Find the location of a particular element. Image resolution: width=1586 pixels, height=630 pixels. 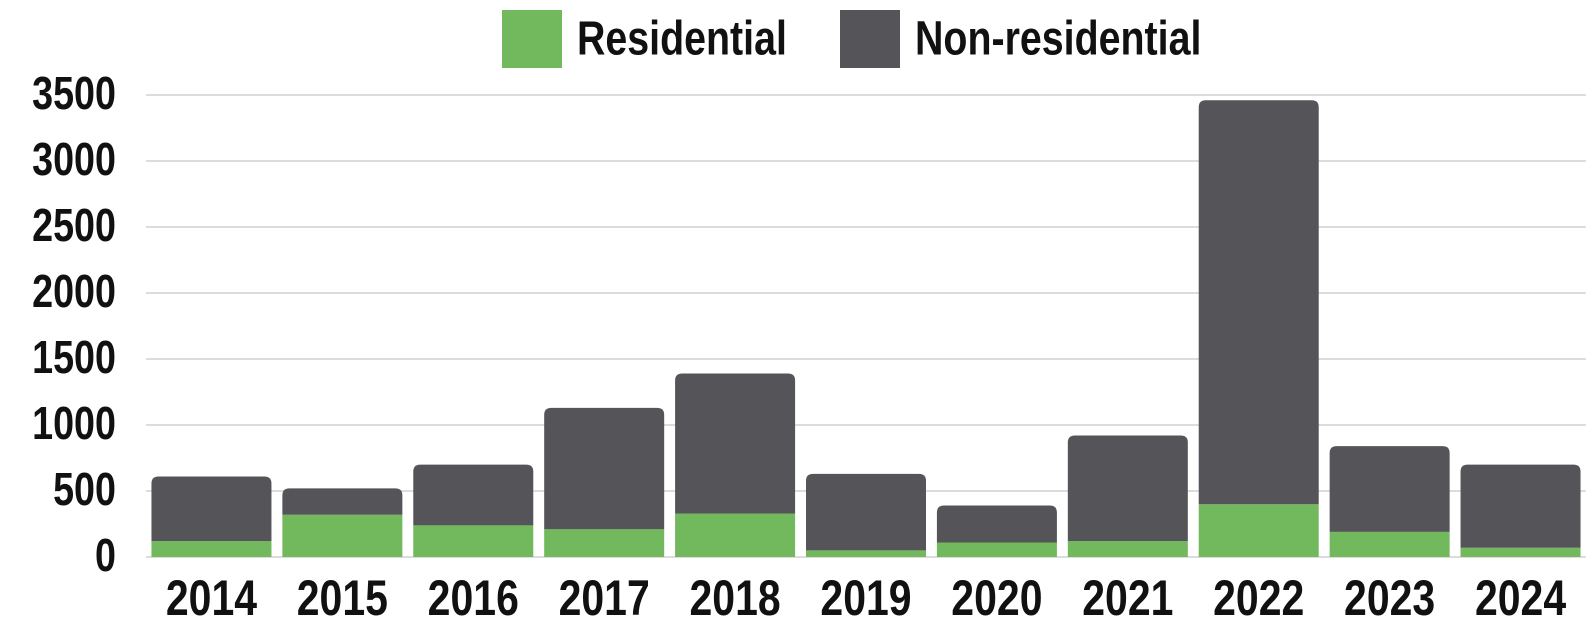

y-tick-label-group: 2500 is located at coordinates (74, 225).